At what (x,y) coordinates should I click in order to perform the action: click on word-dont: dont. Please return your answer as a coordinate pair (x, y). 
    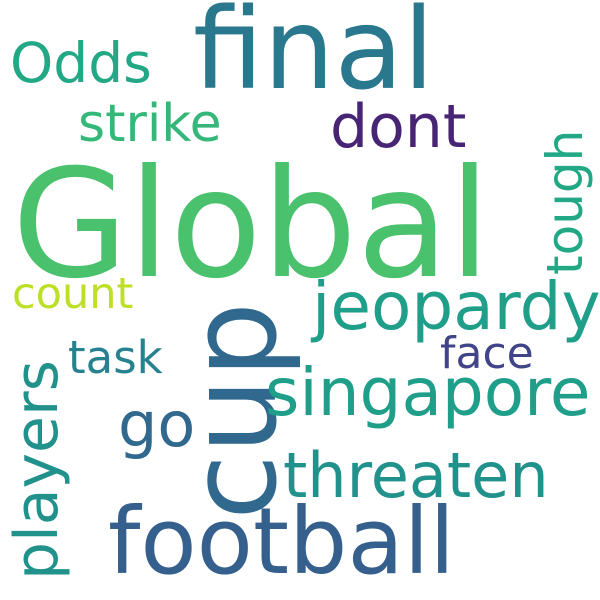
    Looking at the image, I should click on (398, 127).